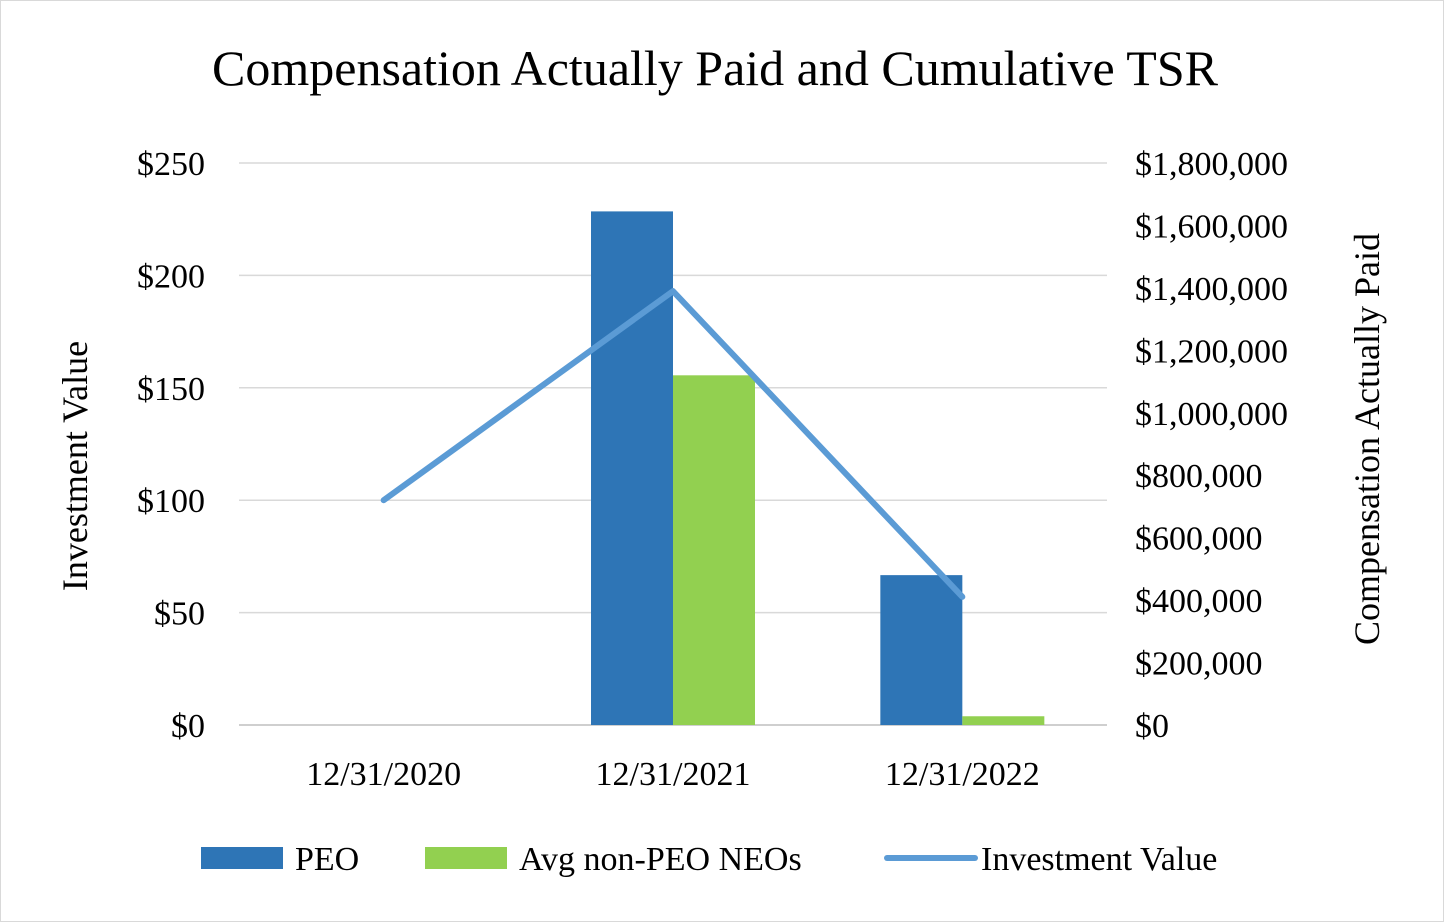 This screenshot has height=922, width=1444. What do you see at coordinates (1199, 601) in the screenshot?
I see `right-tick-label: $400,000` at bounding box center [1199, 601].